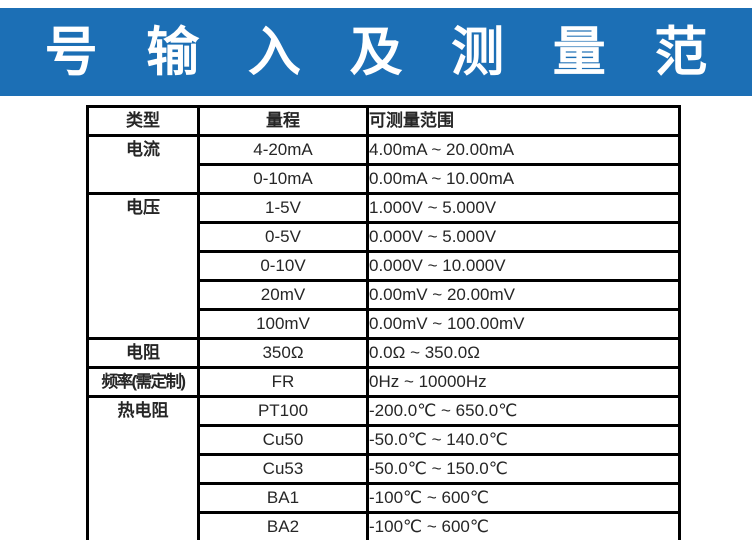  I want to click on range-cell: 1-5V, so click(283, 208).